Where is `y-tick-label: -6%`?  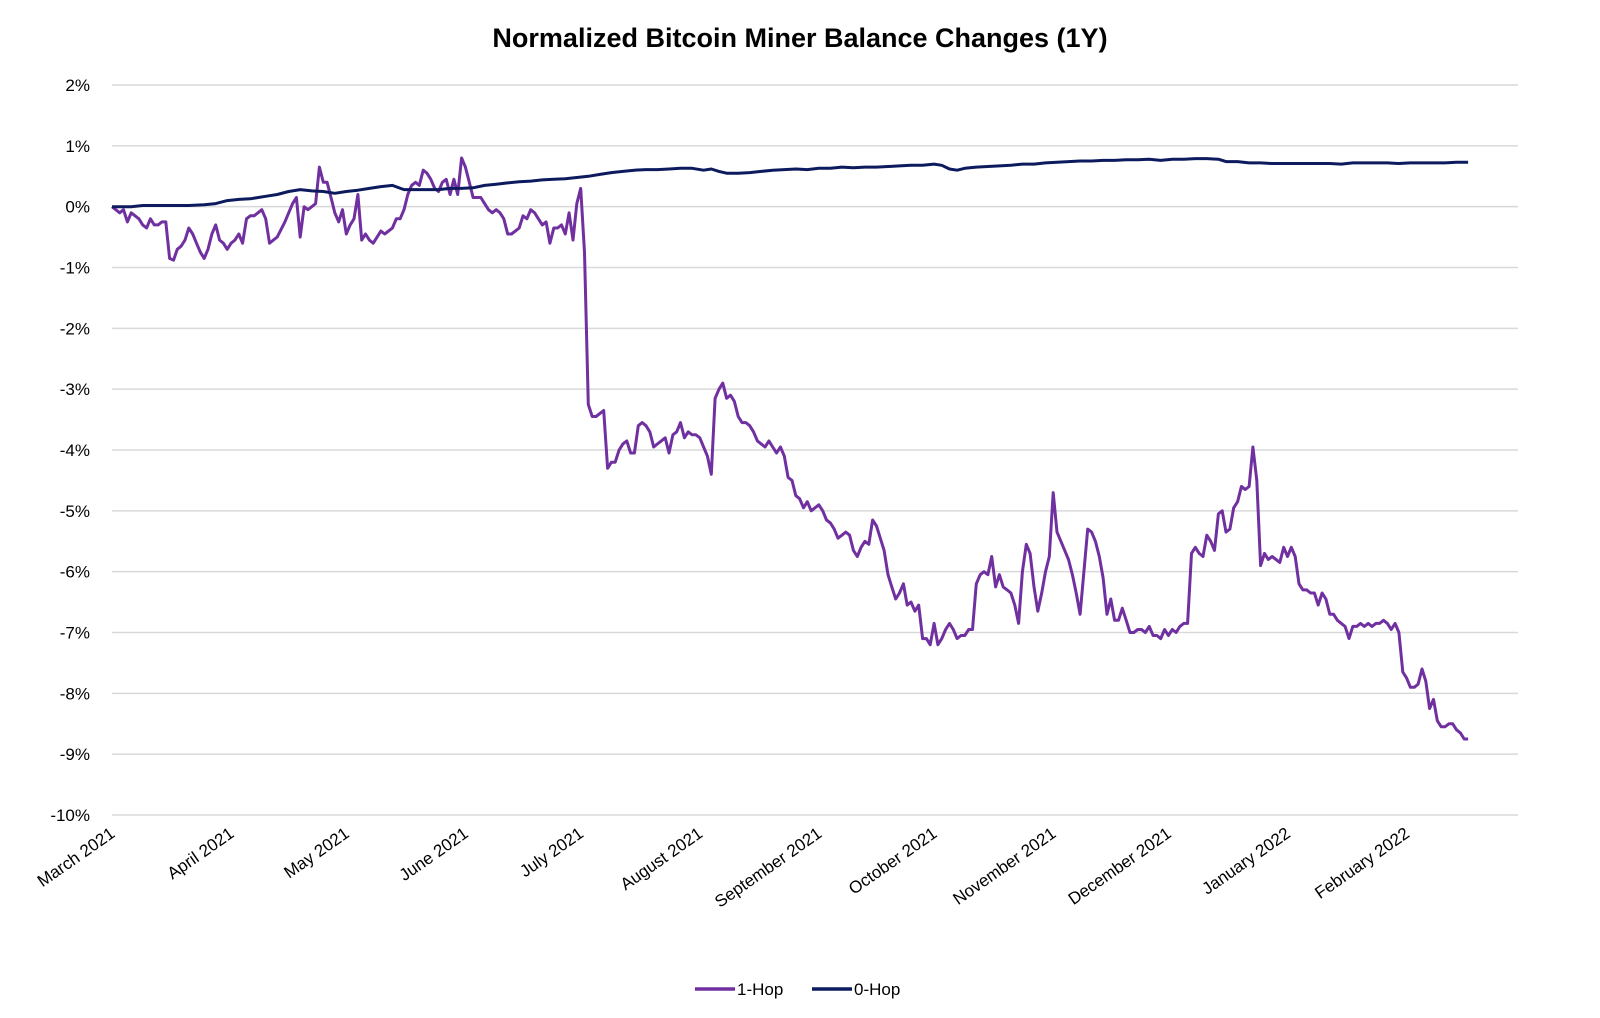 y-tick-label: -6% is located at coordinates (75, 572).